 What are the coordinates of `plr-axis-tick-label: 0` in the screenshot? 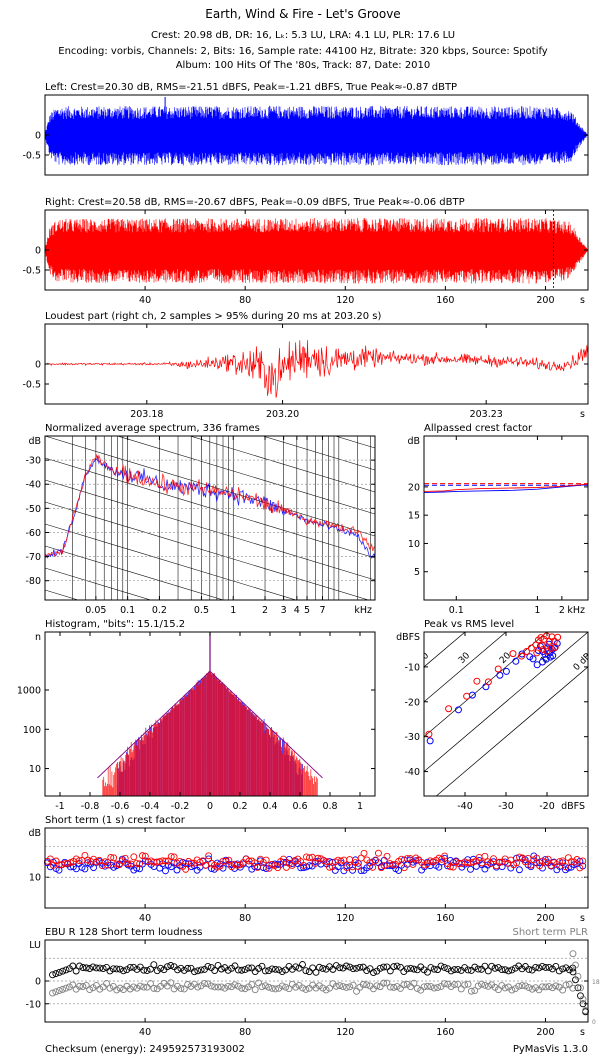 It's located at (594, 1022).